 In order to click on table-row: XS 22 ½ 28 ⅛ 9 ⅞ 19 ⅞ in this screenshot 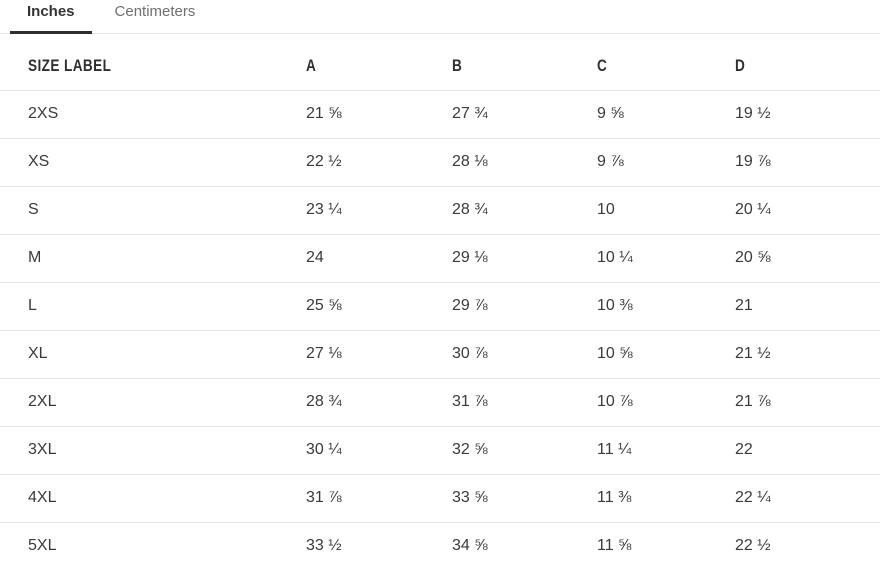, I will do `click(440, 161)`.